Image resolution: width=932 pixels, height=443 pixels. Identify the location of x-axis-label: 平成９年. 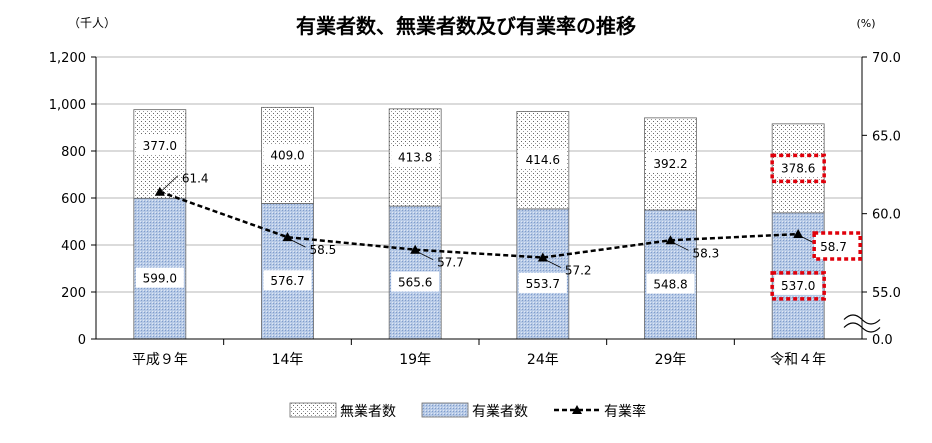
(160, 360).